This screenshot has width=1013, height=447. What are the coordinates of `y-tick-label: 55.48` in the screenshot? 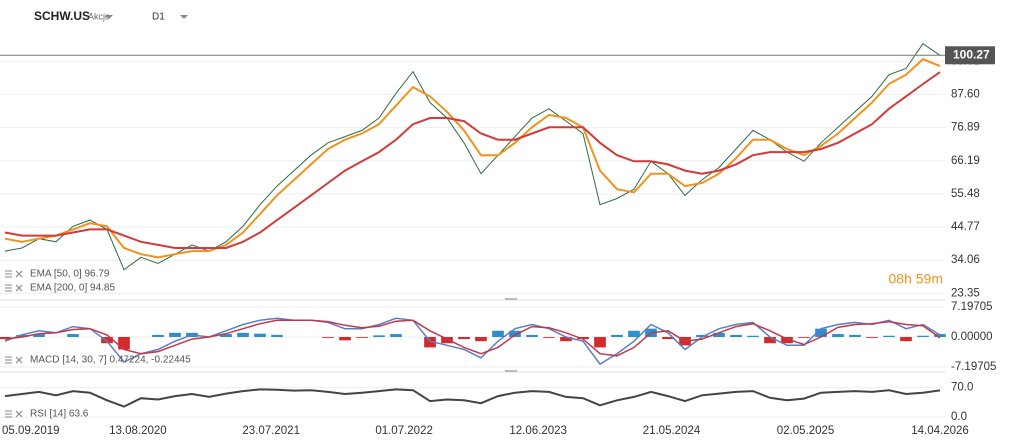 It's located at (965, 194).